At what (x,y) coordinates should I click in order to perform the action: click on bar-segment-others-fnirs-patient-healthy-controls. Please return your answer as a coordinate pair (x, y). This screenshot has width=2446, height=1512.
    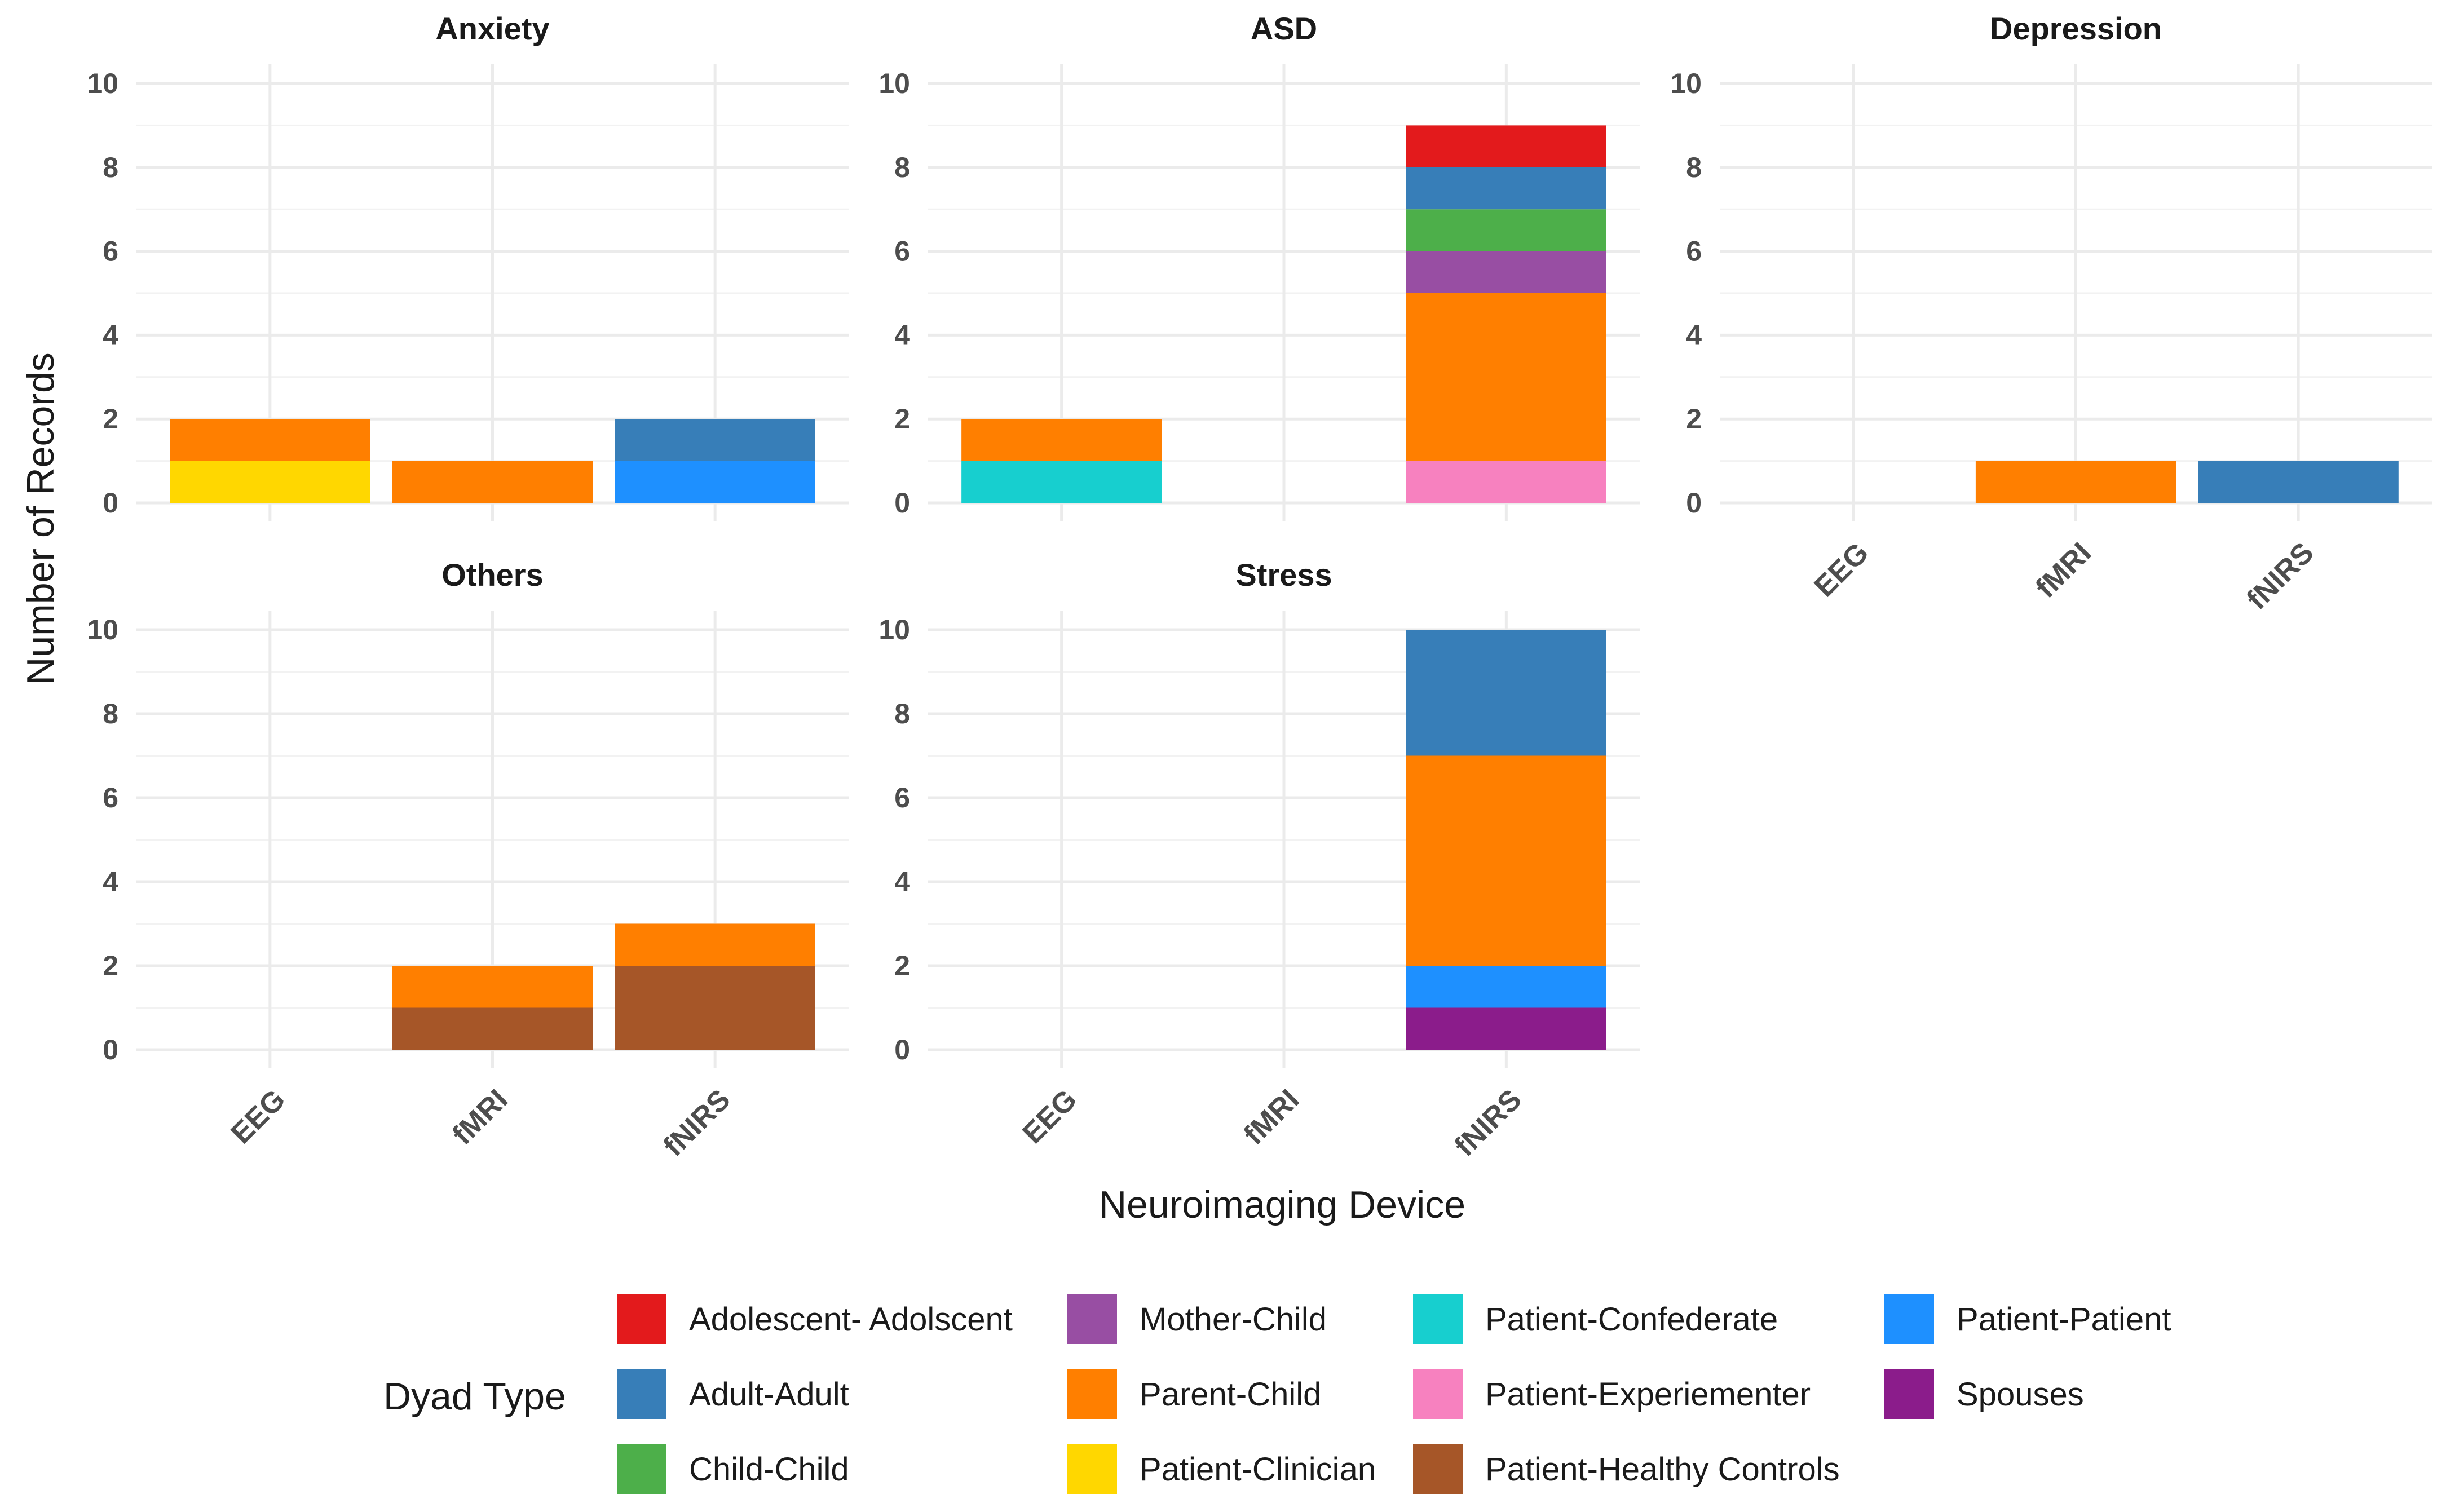
    Looking at the image, I should click on (715, 1008).